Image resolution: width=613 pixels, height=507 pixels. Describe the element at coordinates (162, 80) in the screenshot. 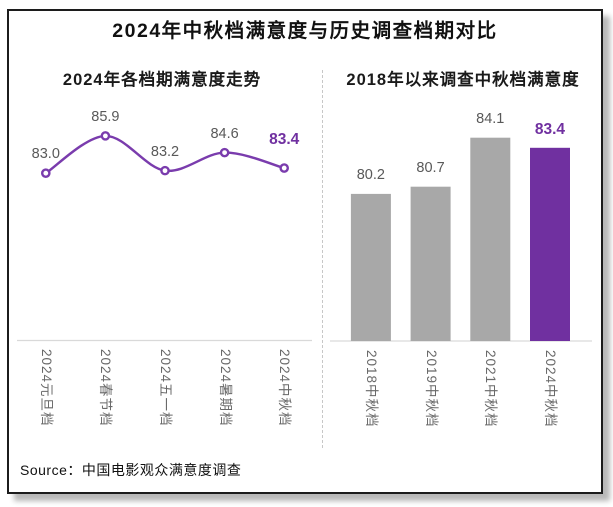

I see `line-chart-title: 2024年各档期满意度走势` at that location.